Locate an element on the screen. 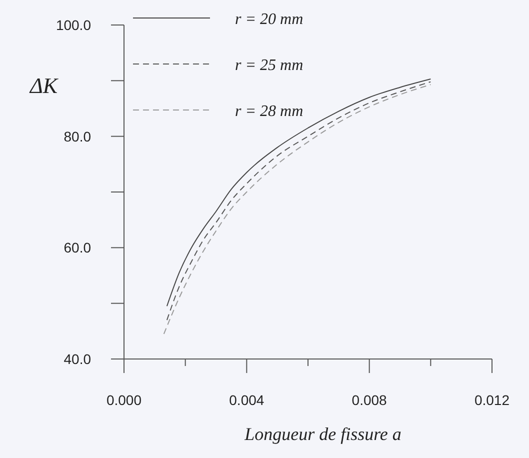 This screenshot has height=458, width=529. legend-label: r = 20 mm is located at coordinates (269, 19).